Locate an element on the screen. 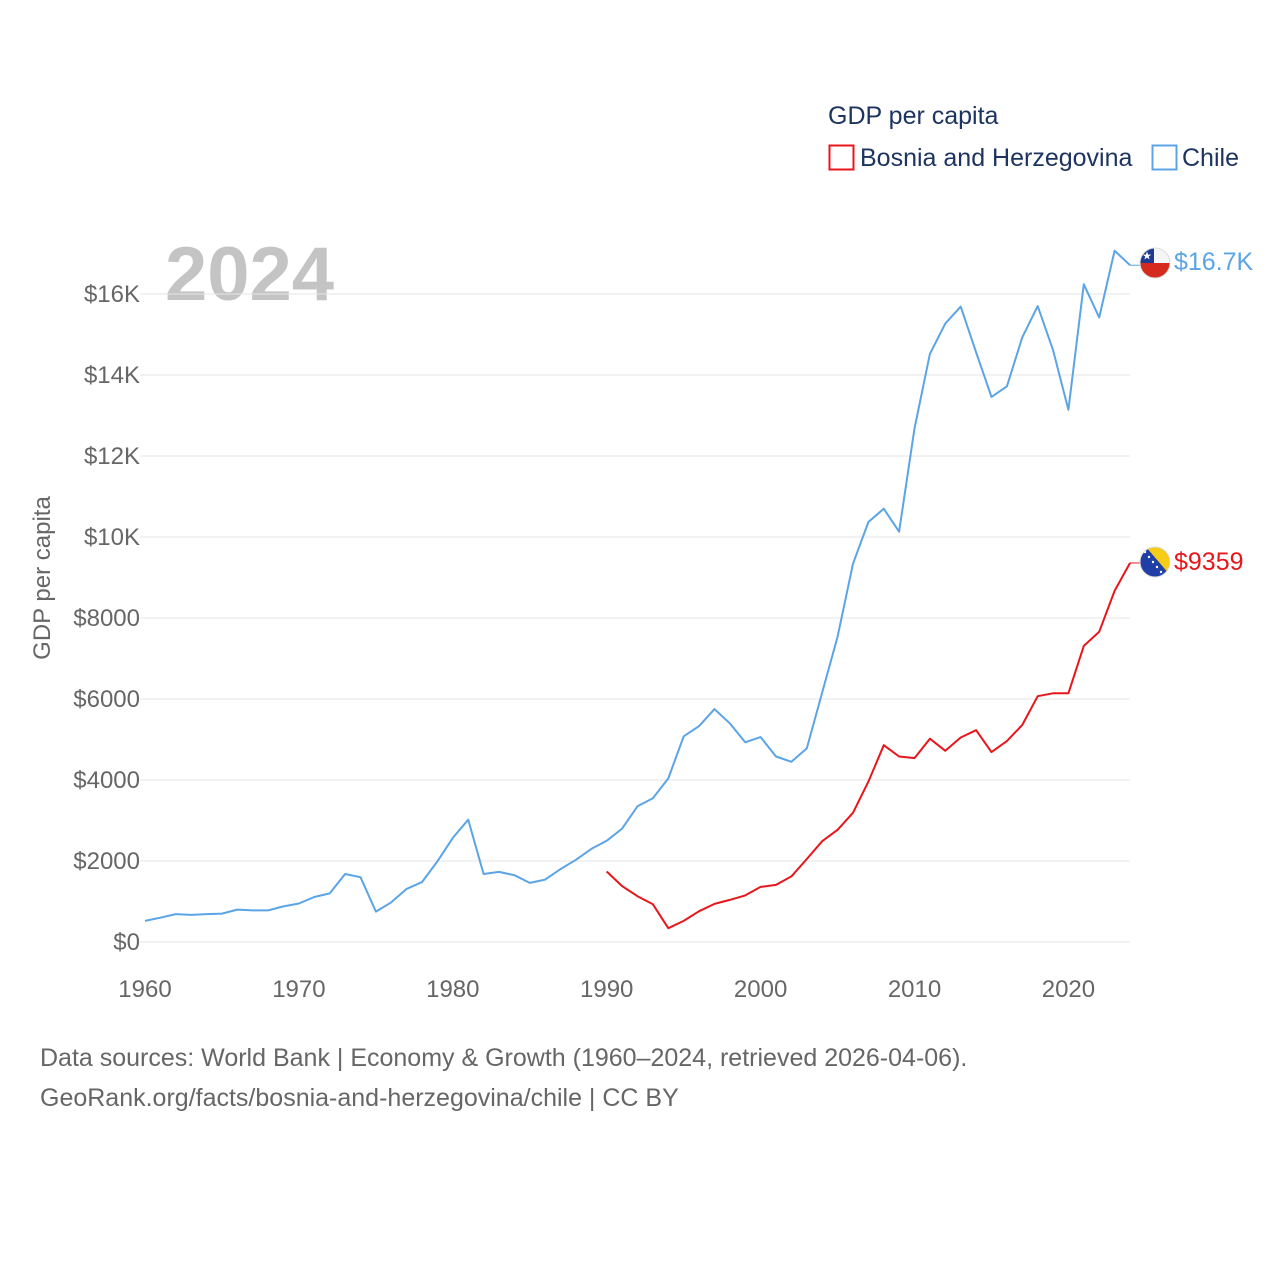  y-tick-label: $16K is located at coordinates (112, 294).